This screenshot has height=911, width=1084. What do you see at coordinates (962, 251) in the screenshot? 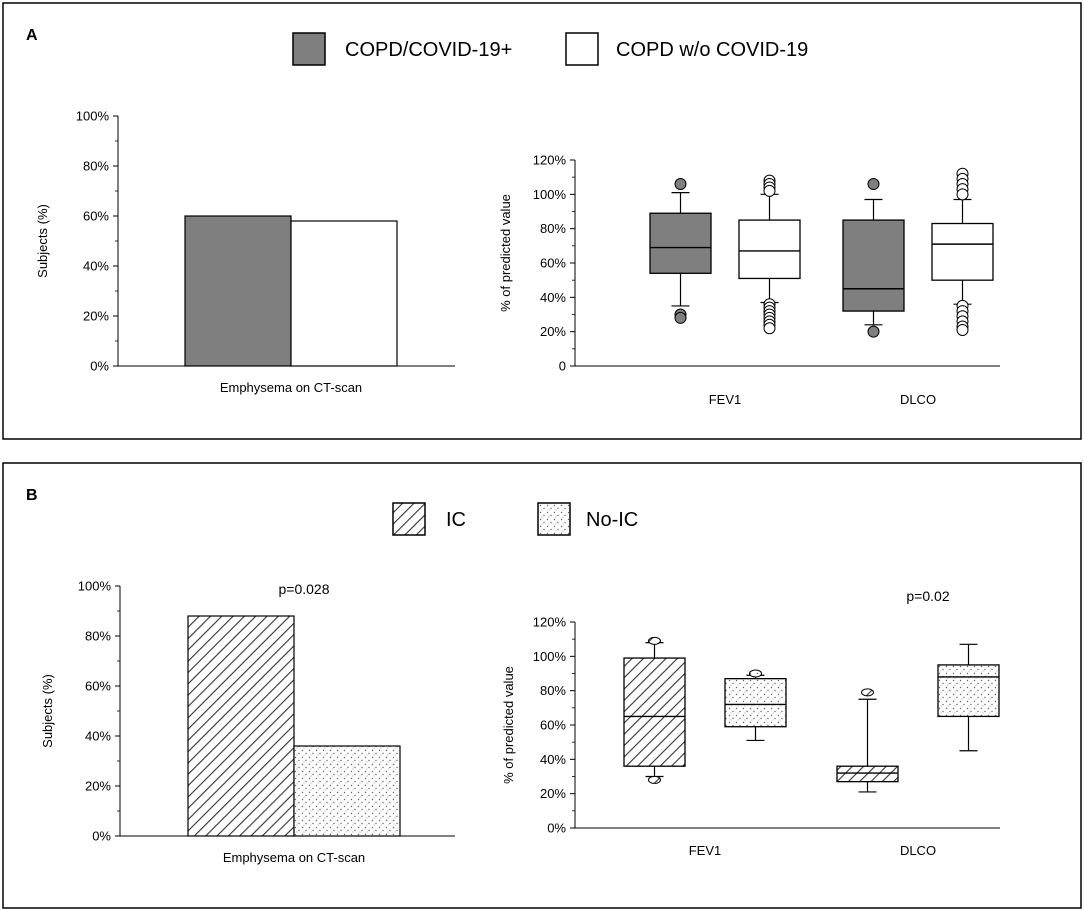
I see `a-box-box-copd-w-o-covid-19-dlco-iqr` at bounding box center [962, 251].